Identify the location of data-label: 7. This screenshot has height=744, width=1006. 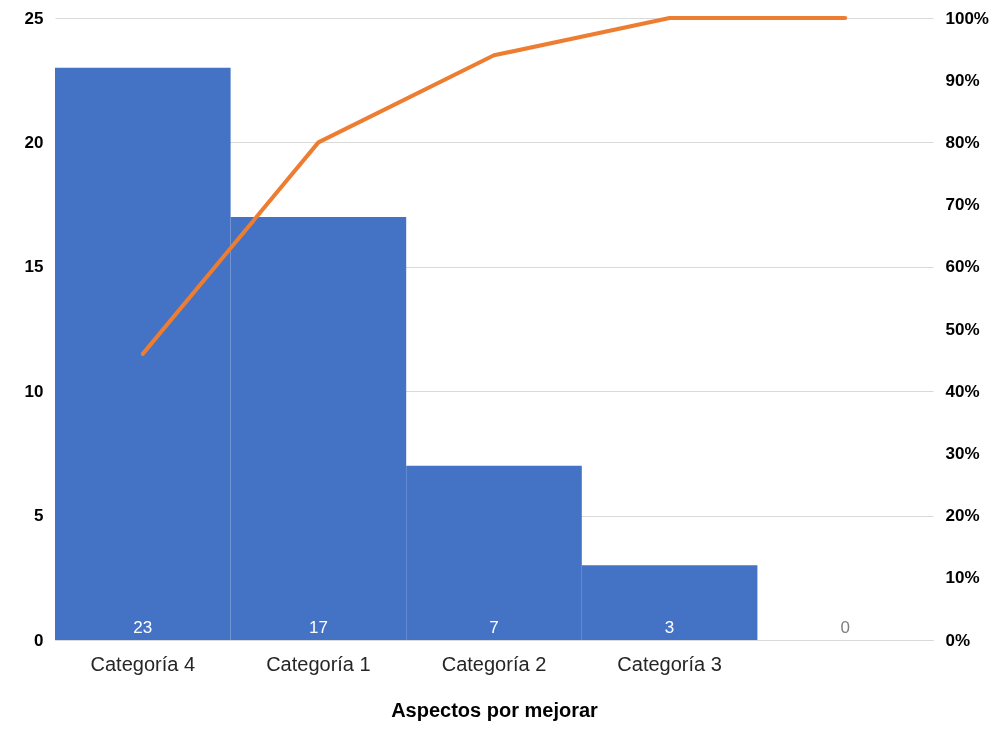
(494, 627).